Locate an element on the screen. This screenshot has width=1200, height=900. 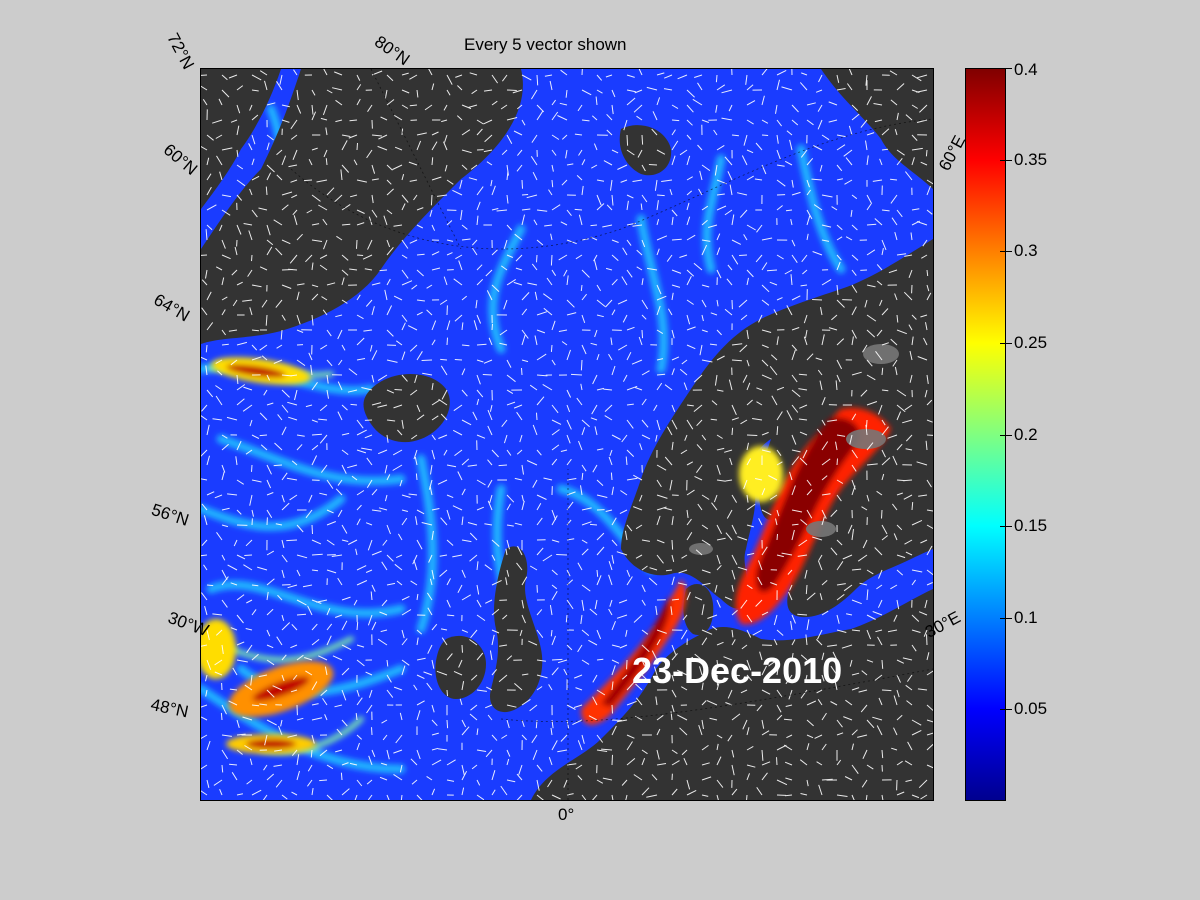
colorbar-tick-label: 0.3 is located at coordinates (1026, 251).